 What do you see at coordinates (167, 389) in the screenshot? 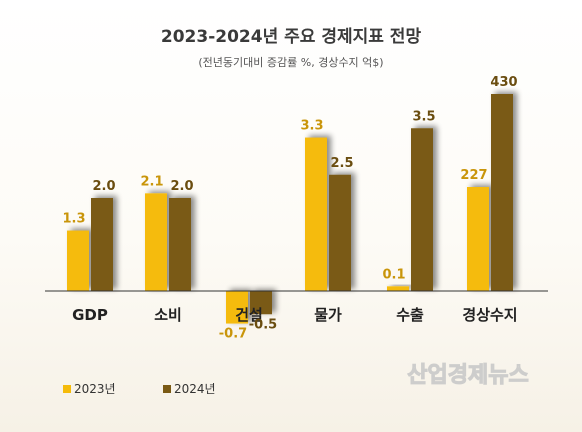
I see `legend-swatch-2024` at bounding box center [167, 389].